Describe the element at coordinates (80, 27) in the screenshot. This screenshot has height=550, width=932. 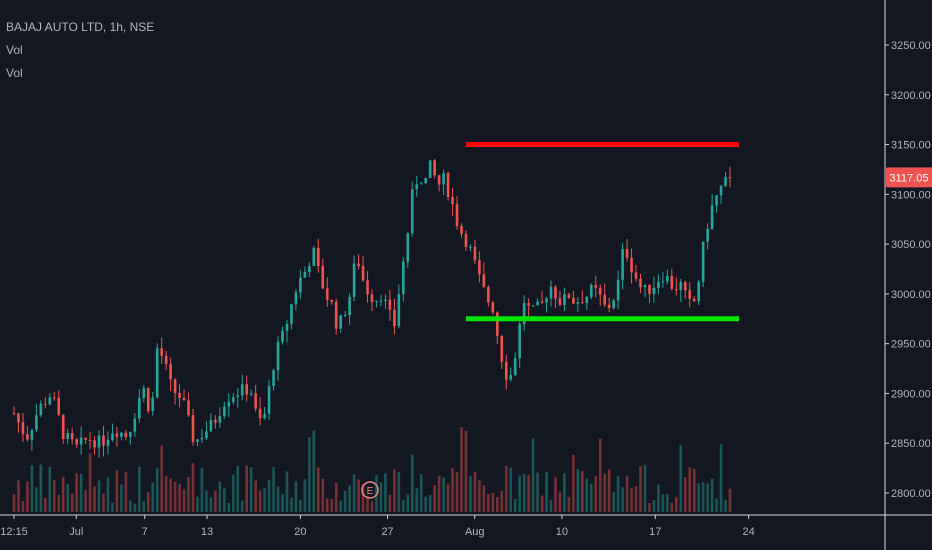
I see `legend-symbol: BAJAJ AUTO LTD, 1h, NSE` at that location.